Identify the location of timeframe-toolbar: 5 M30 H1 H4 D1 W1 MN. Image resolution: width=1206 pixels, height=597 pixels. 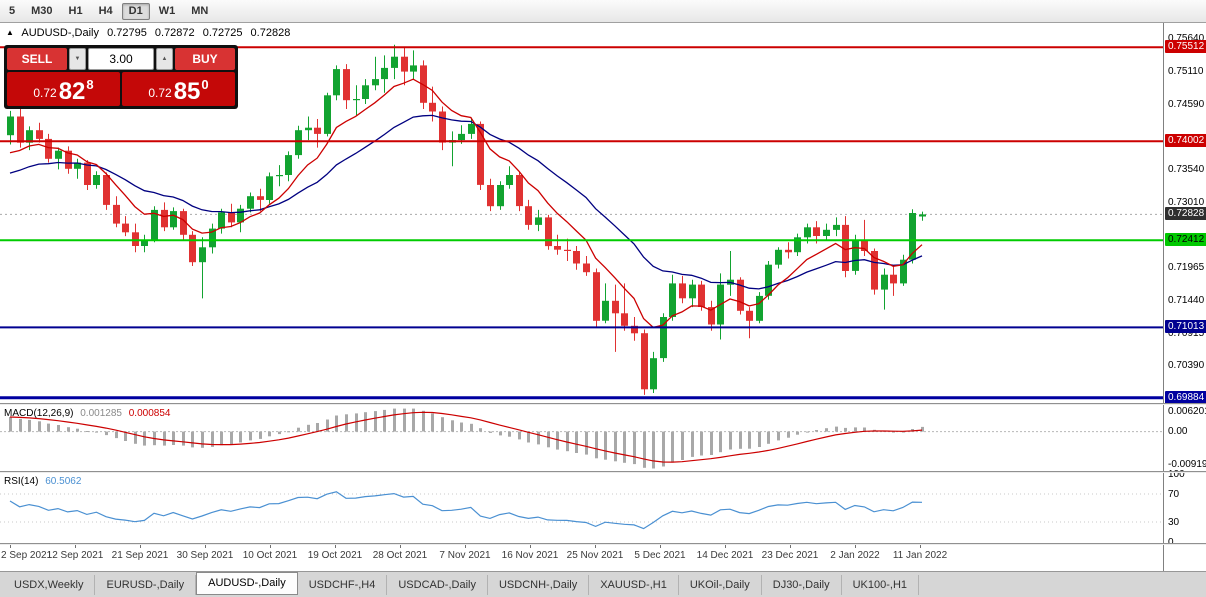
(603, 11).